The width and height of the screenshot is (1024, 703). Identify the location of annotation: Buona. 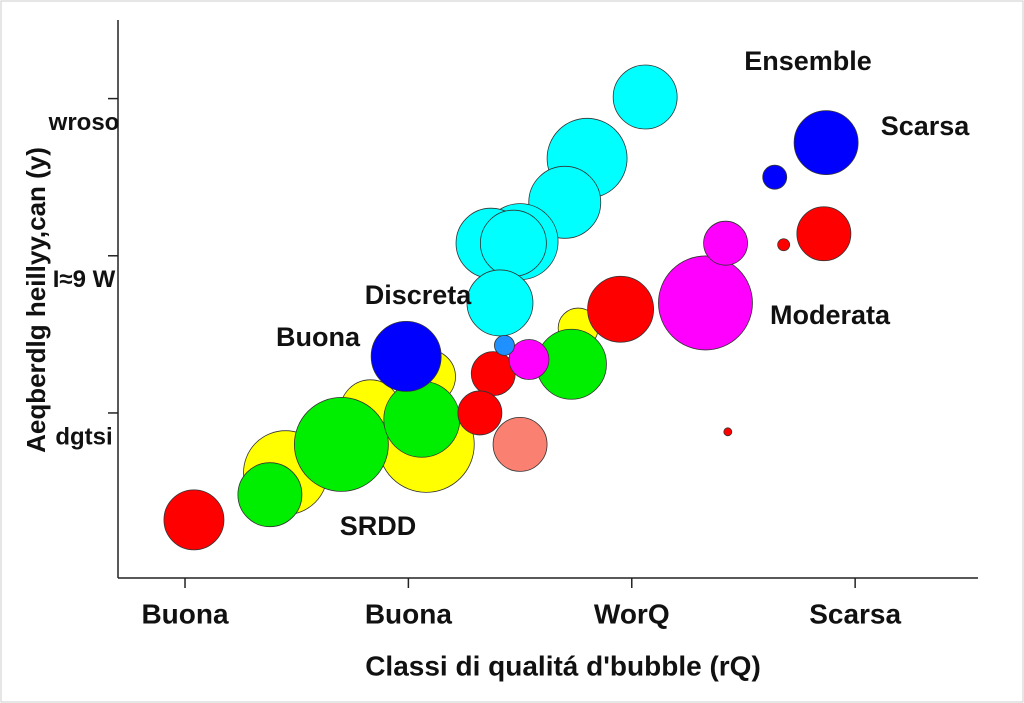
(318, 337).